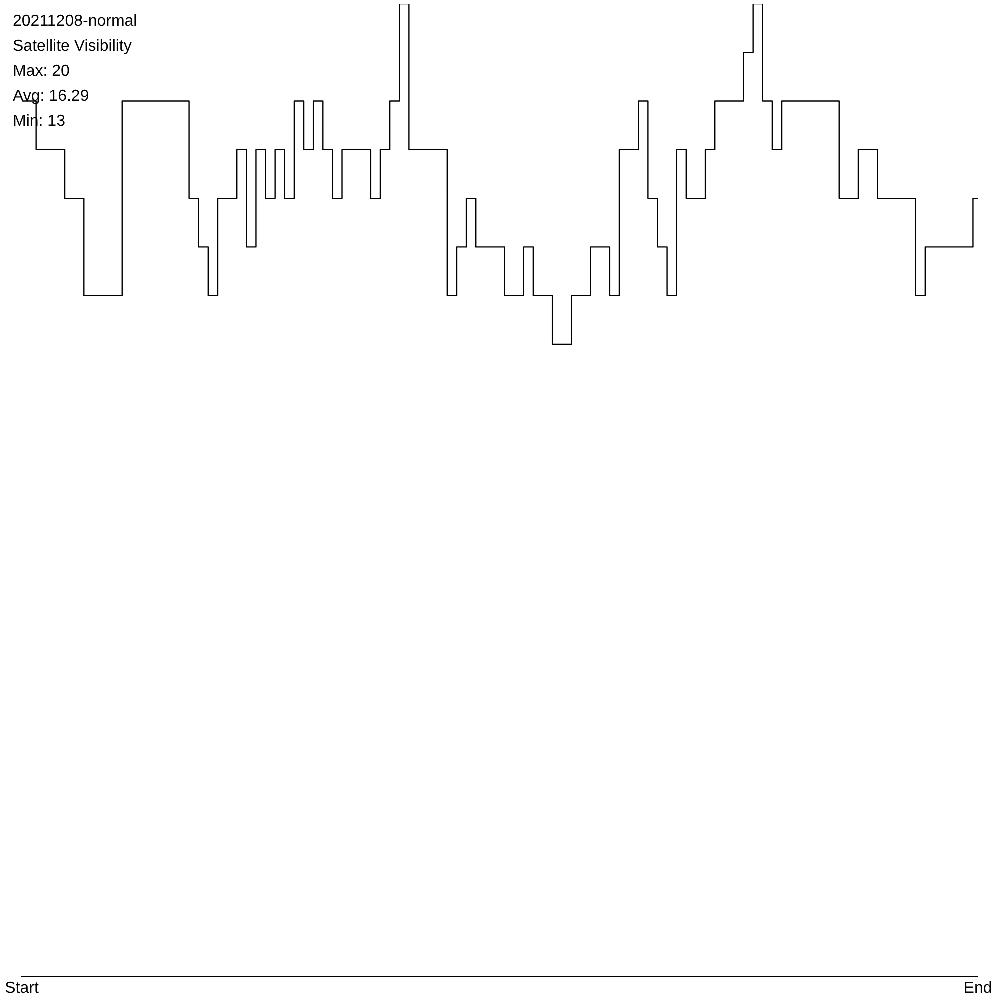  I want to click on x-tick-label: End, so click(978, 988).